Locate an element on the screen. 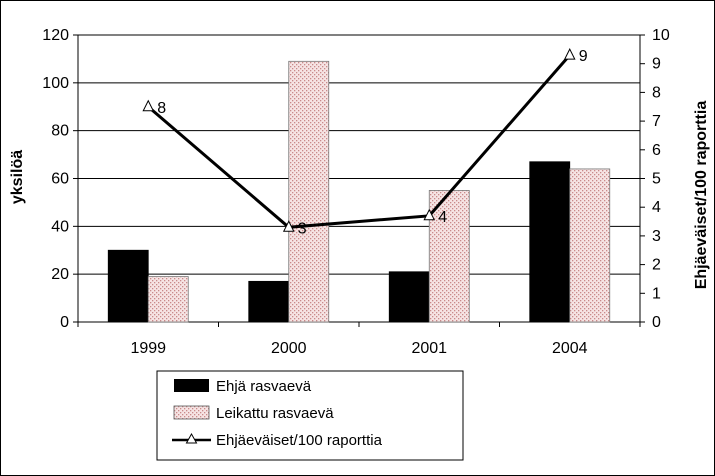 This screenshot has height=476, width=715. legend-label-ehja: Ehjä rasvaevä is located at coordinates (264, 386).